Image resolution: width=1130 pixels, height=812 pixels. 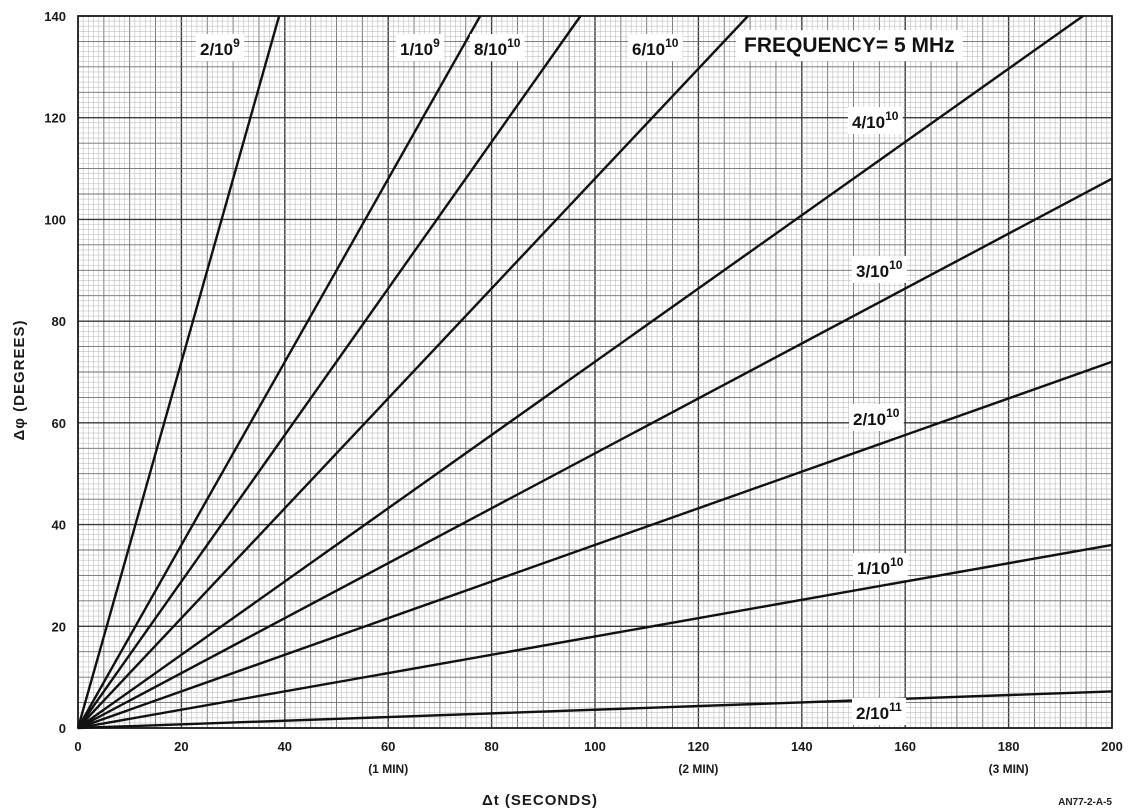 What do you see at coordinates (59, 525) in the screenshot?
I see `y-tick-label: 40` at bounding box center [59, 525].